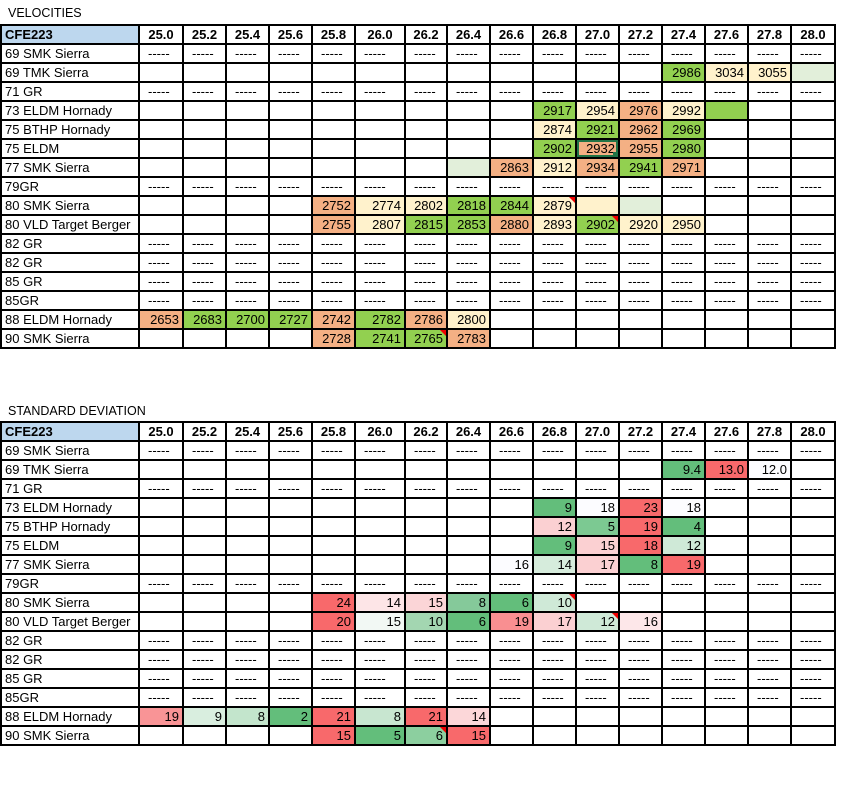 Image resolution: width=842 pixels, height=785 pixels. What do you see at coordinates (726, 34) in the screenshot?
I see `column-header: 27.6` at bounding box center [726, 34].